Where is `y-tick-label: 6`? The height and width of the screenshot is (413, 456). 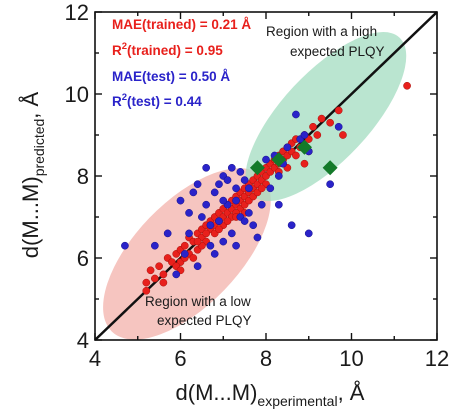 y-tick-label: 6 is located at coordinates (83, 258).